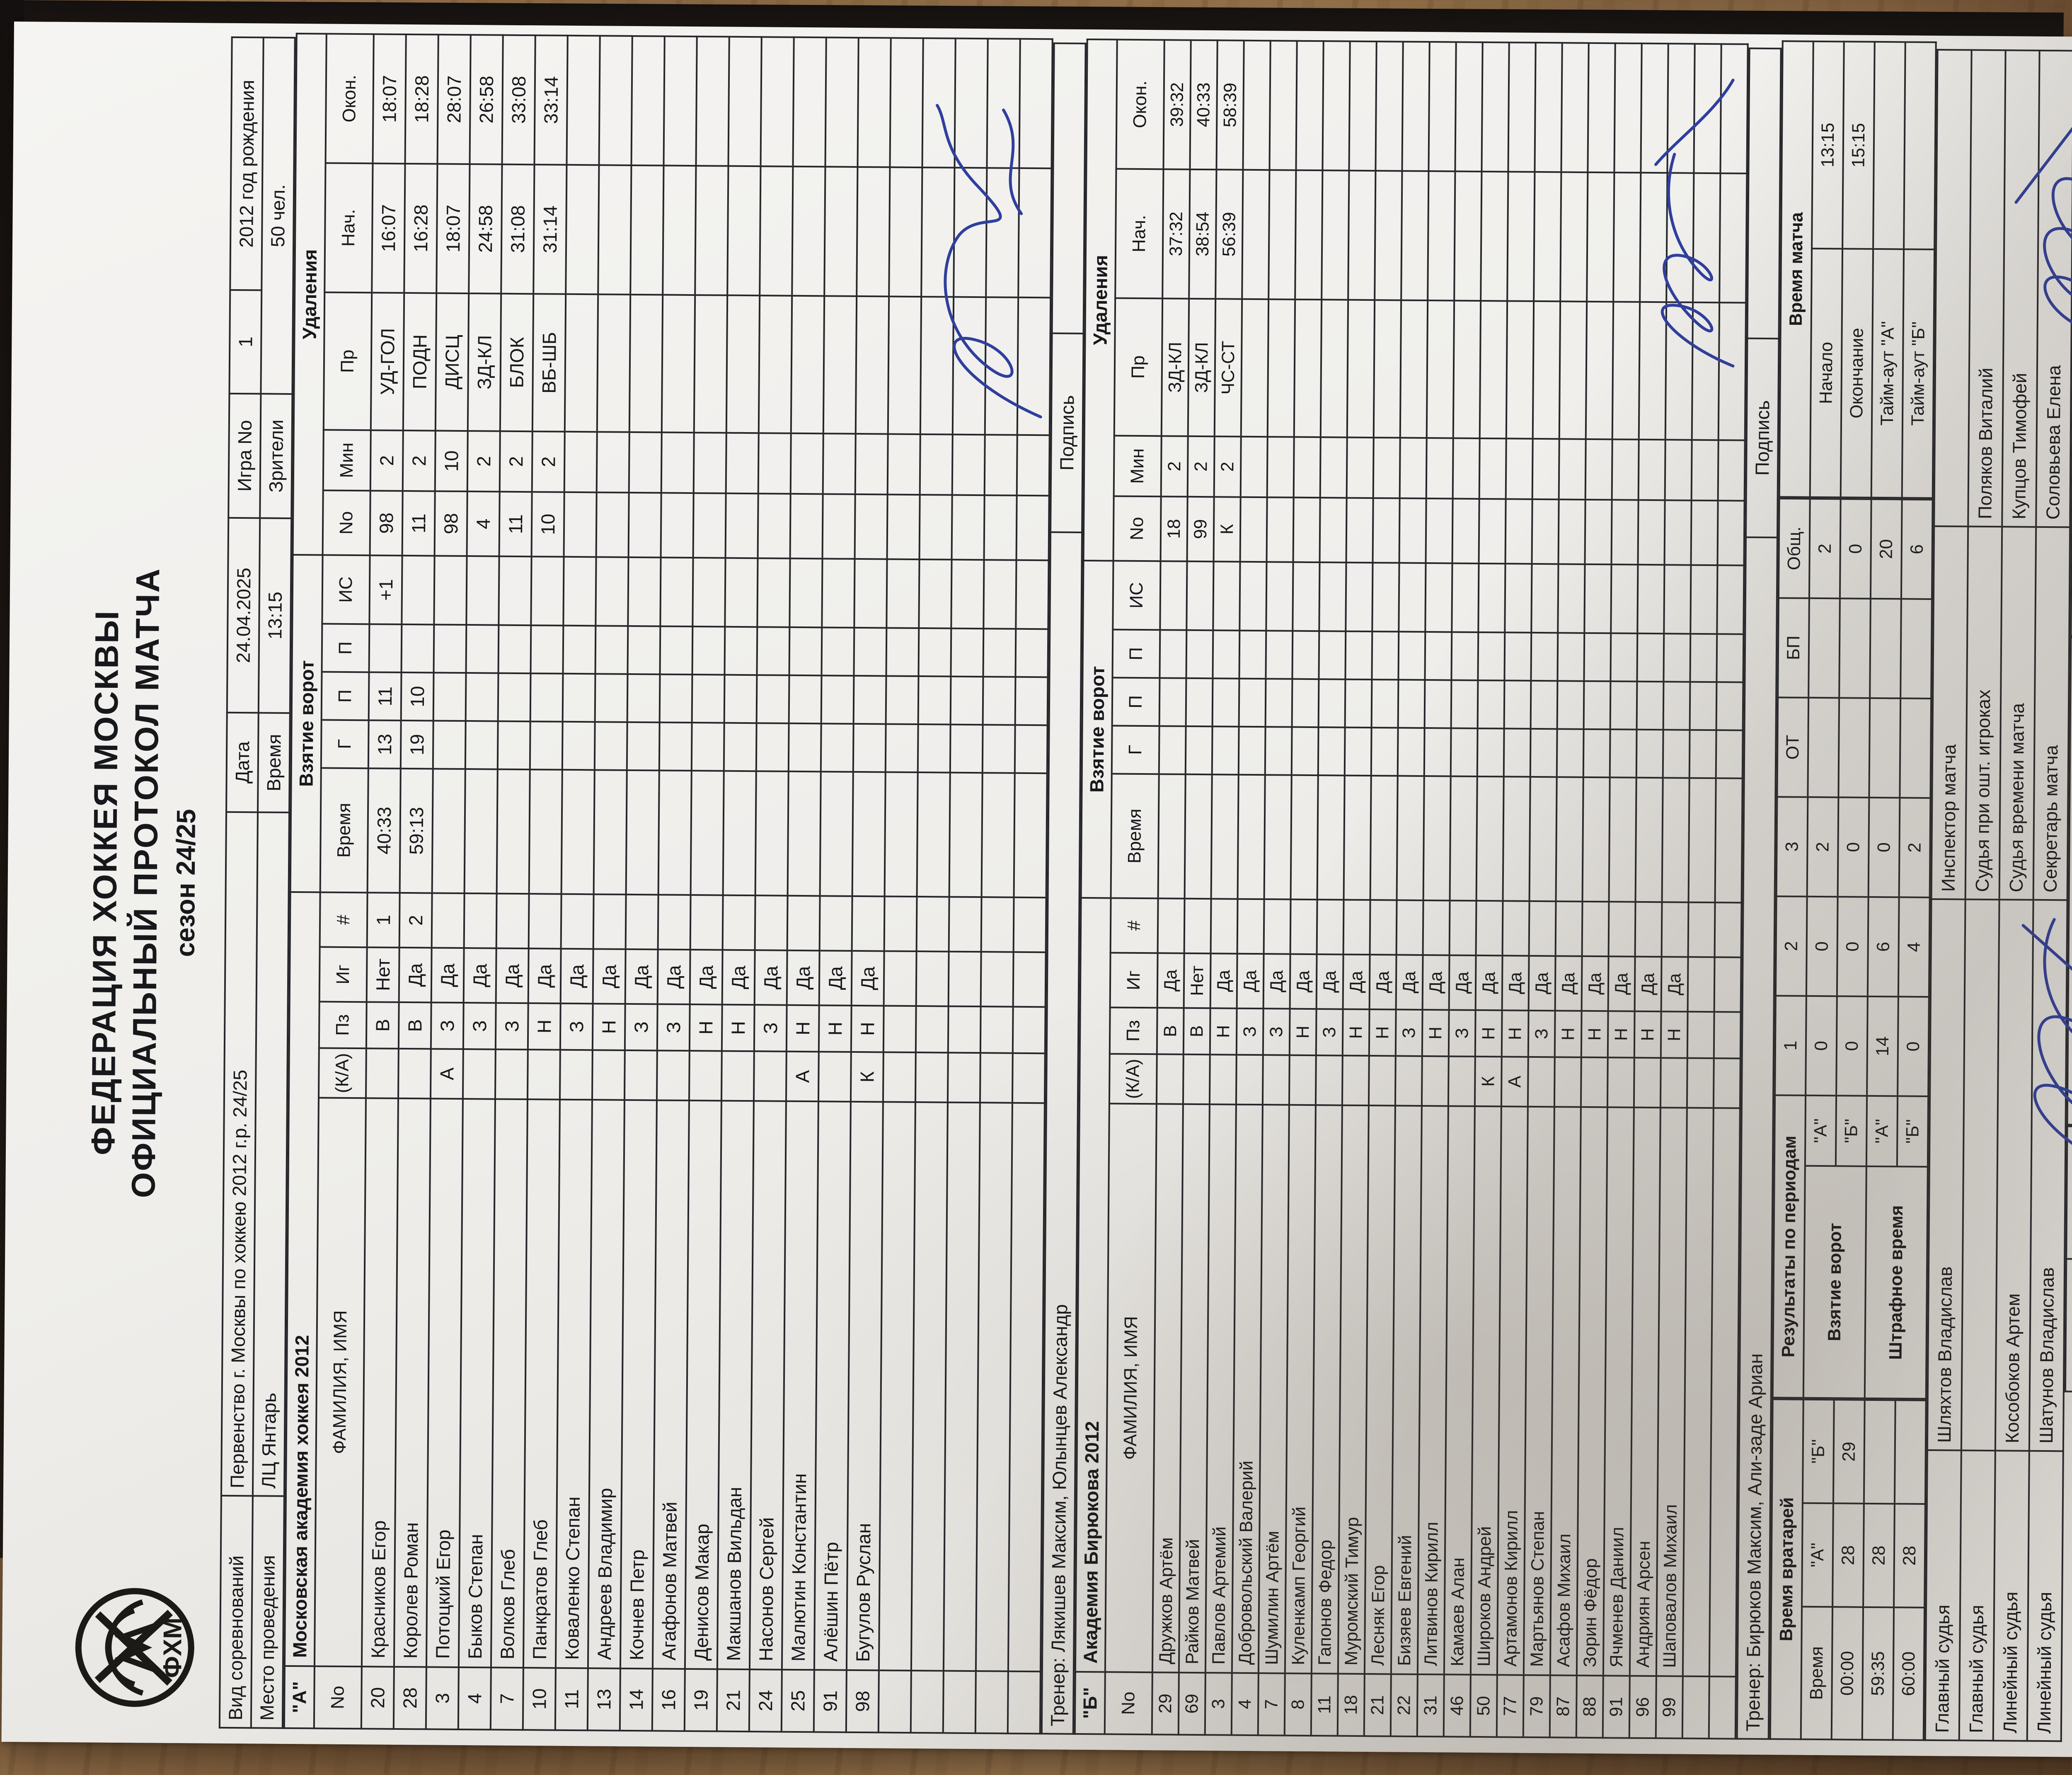 Image resolution: width=2072 pixels, height=1775 pixels. Describe the element at coordinates (603, 1699) in the screenshot. I see `player-cell-0: 13` at that location.